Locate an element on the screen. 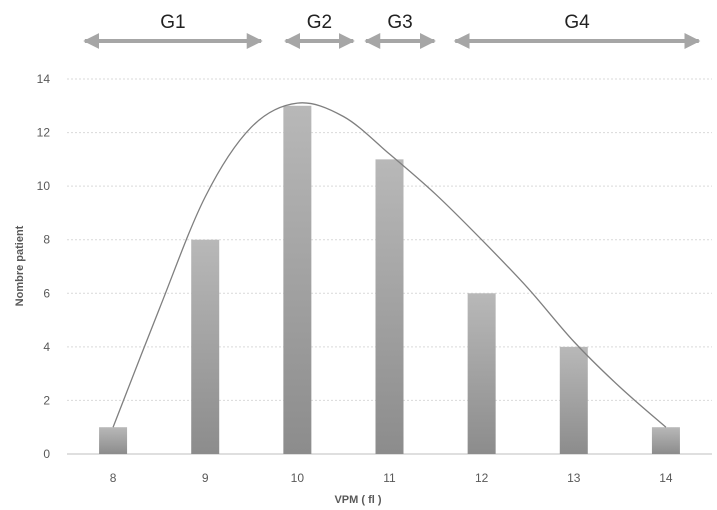 This screenshot has width=717, height=510. y-tick-label: 10 is located at coordinates (44, 186).